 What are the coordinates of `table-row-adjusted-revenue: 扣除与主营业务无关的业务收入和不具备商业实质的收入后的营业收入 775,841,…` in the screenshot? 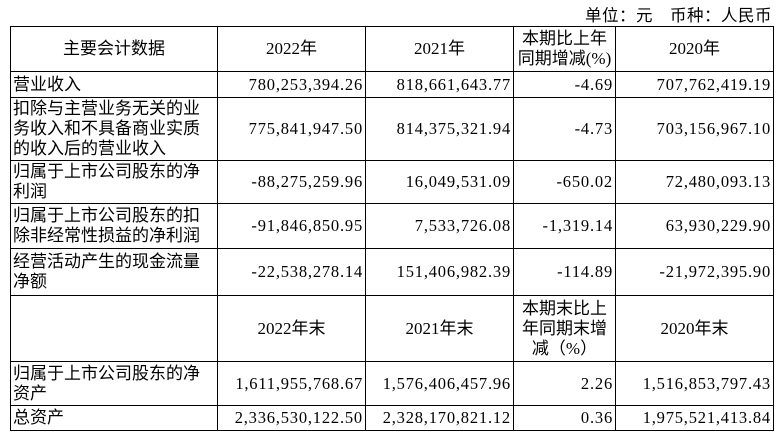 It's located at (392, 129).